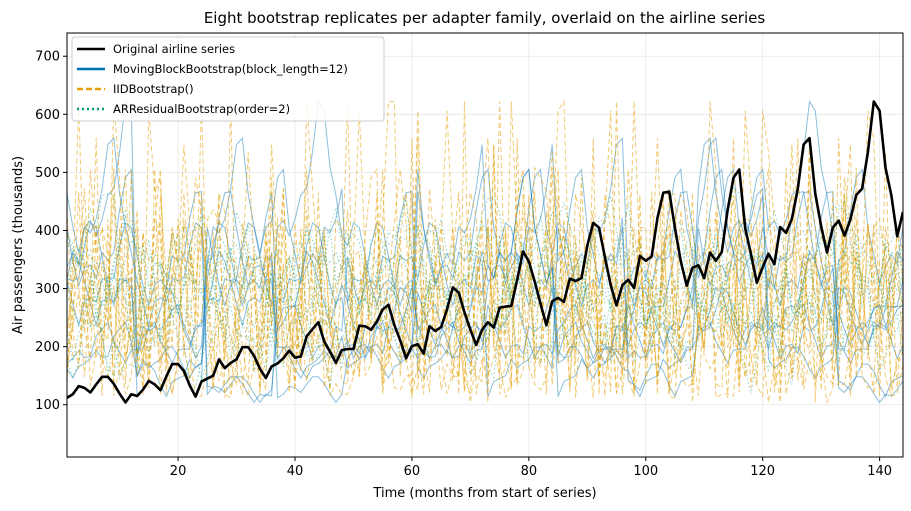 This screenshot has width=911, height=511. What do you see at coordinates (762, 471) in the screenshot?
I see `x-tick-label: 120` at bounding box center [762, 471].